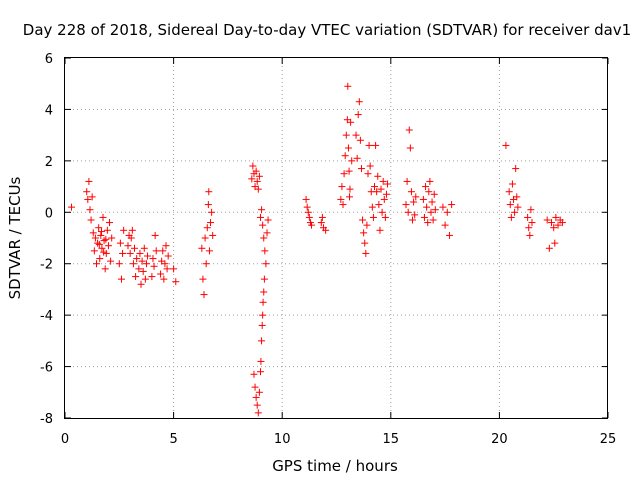 The image size is (640, 480). I want to click on x-tick-label: 25, so click(608, 439).